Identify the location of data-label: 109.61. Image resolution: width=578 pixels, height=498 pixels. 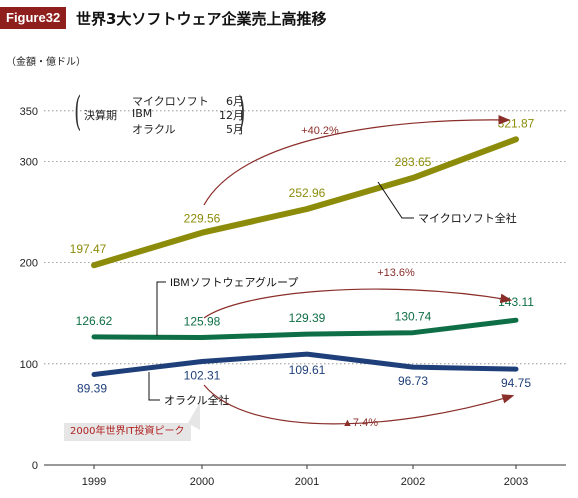
(307, 370).